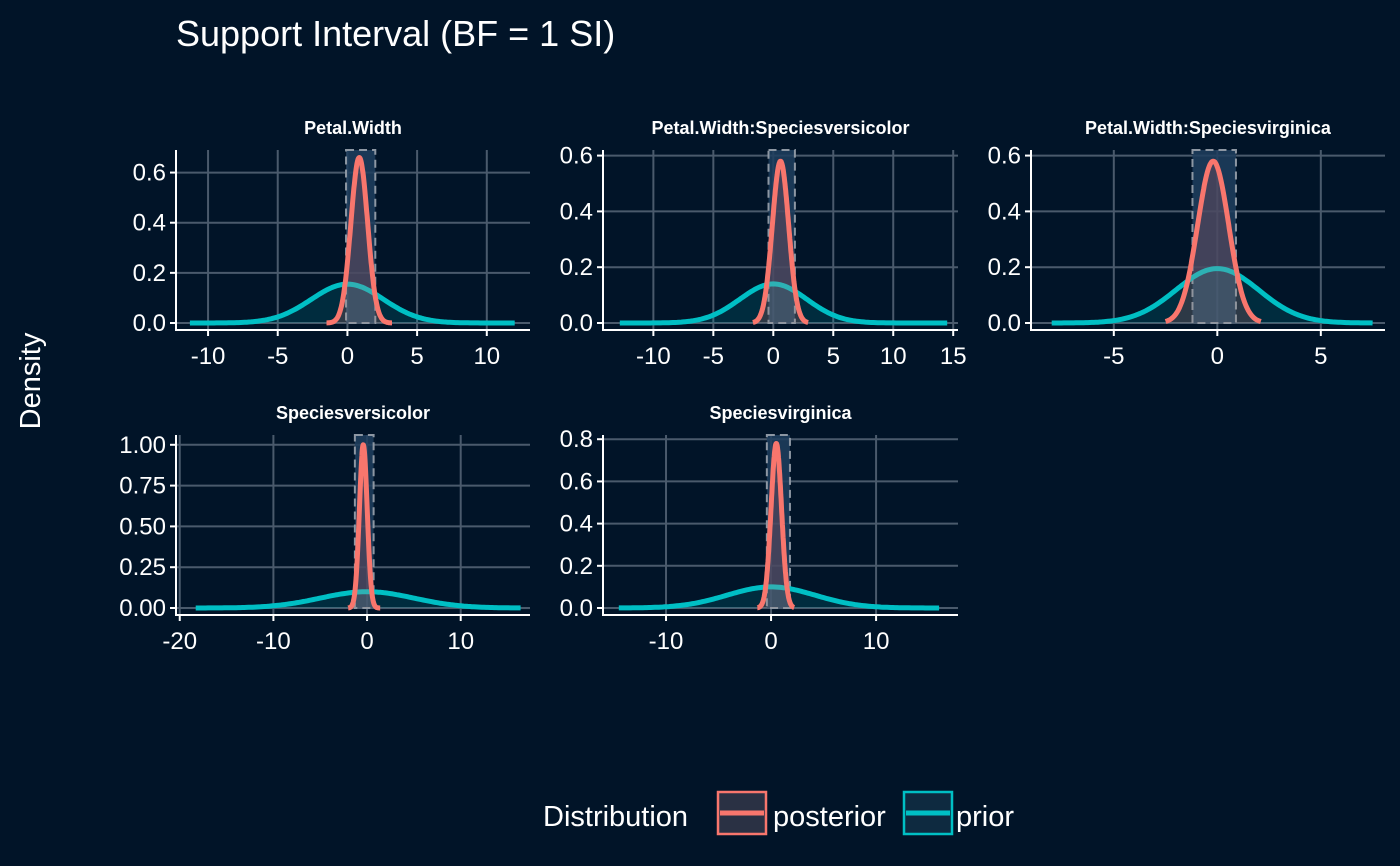 Image resolution: width=1400 pixels, height=866 pixels. I want to click on y-tick-label: 0.8, so click(576, 439).